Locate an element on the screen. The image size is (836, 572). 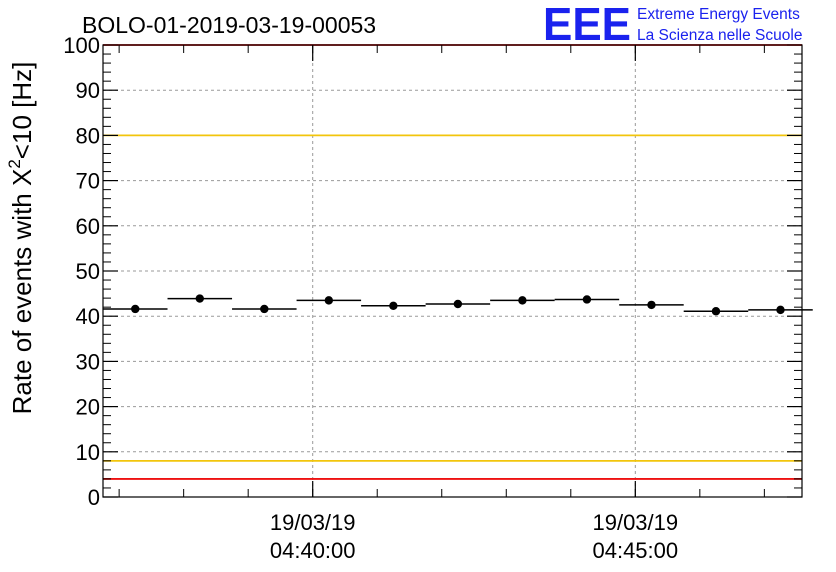
y-tick-label: 80 is located at coordinates (88, 135).